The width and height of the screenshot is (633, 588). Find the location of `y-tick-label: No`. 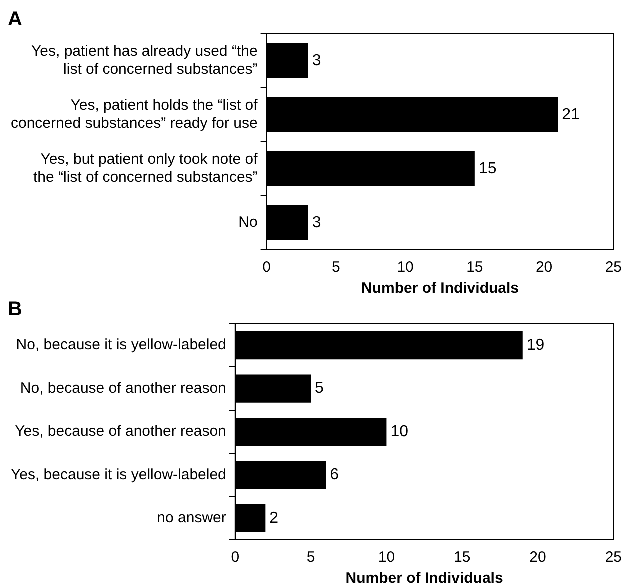

y-tick-label: No is located at coordinates (248, 223).